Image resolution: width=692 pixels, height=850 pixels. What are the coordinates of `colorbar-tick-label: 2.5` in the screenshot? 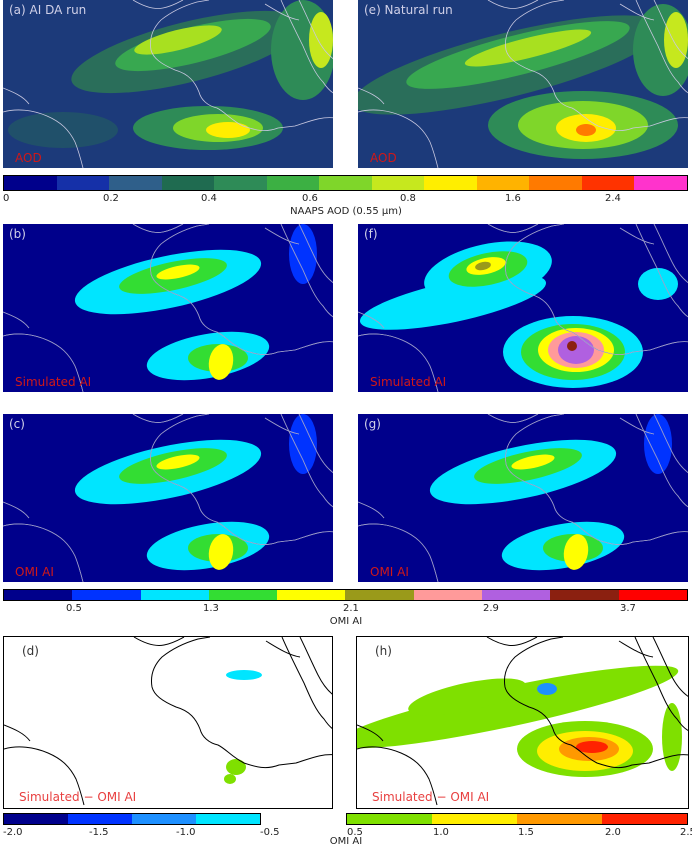 It's located at (686, 832).